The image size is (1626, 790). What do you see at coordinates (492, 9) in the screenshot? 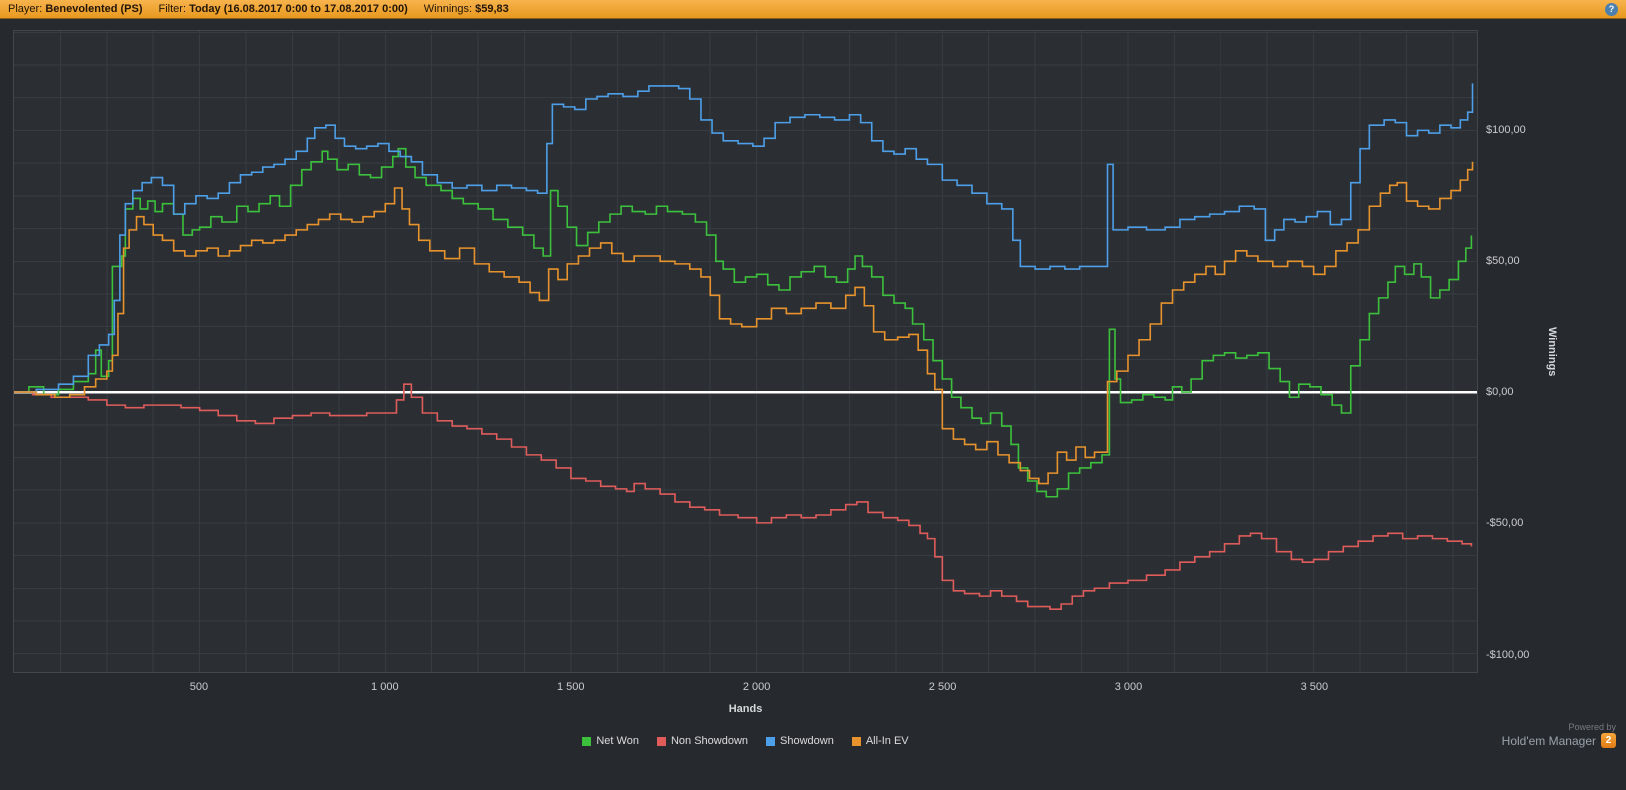
I see `winnings-value: $59,83` at bounding box center [492, 9].